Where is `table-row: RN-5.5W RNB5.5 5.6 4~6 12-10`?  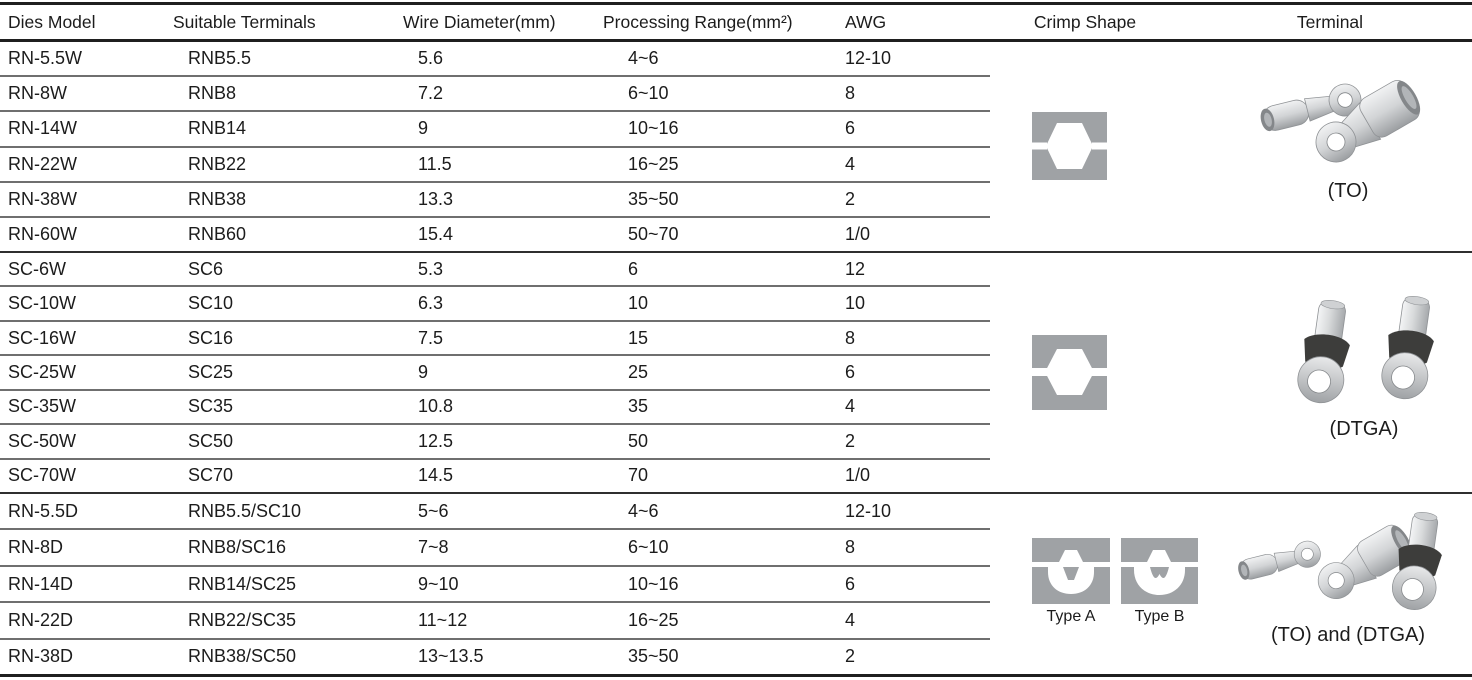
table-row: RN-5.5W RNB5.5 5.6 4~6 12-10 is located at coordinates (495, 60).